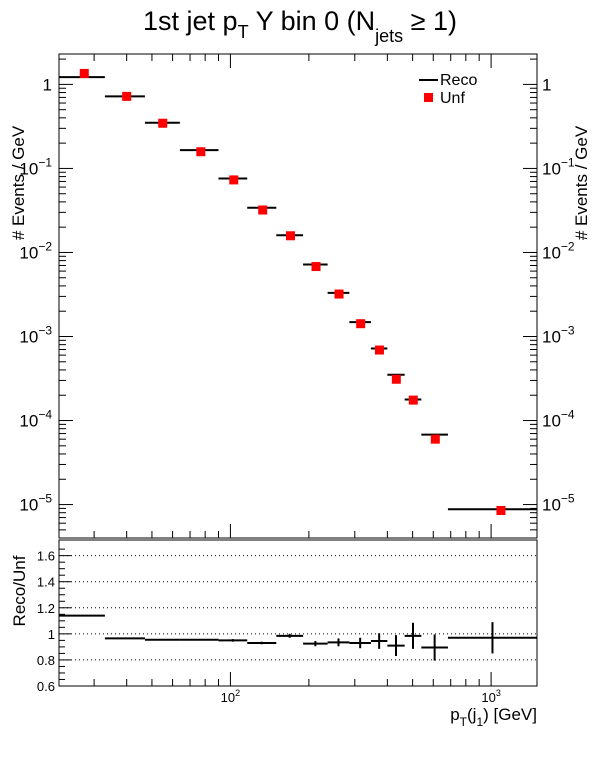 Image resolution: width=596 pixels, height=772 pixels. I want to click on main-y-axis-label-right: # Events / GeV, so click(581, 182).